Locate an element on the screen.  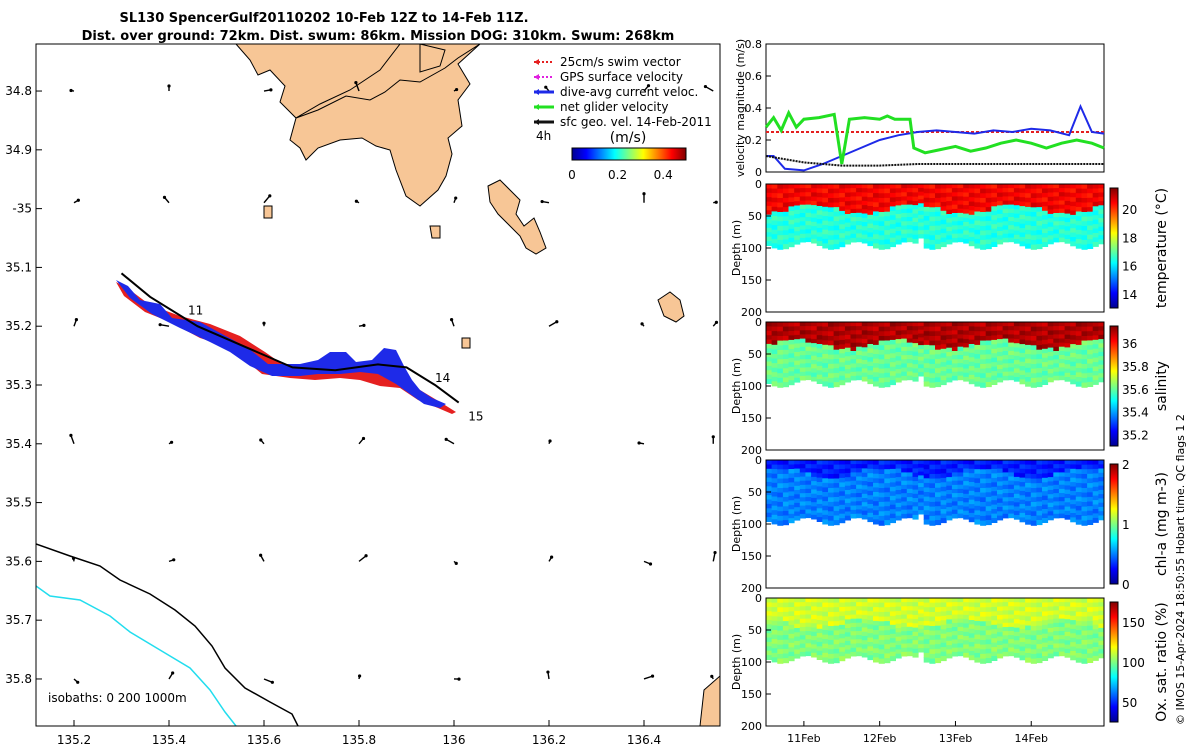
velocity-y-label: velocity magnitude (m/s) is located at coordinates (740, 108).